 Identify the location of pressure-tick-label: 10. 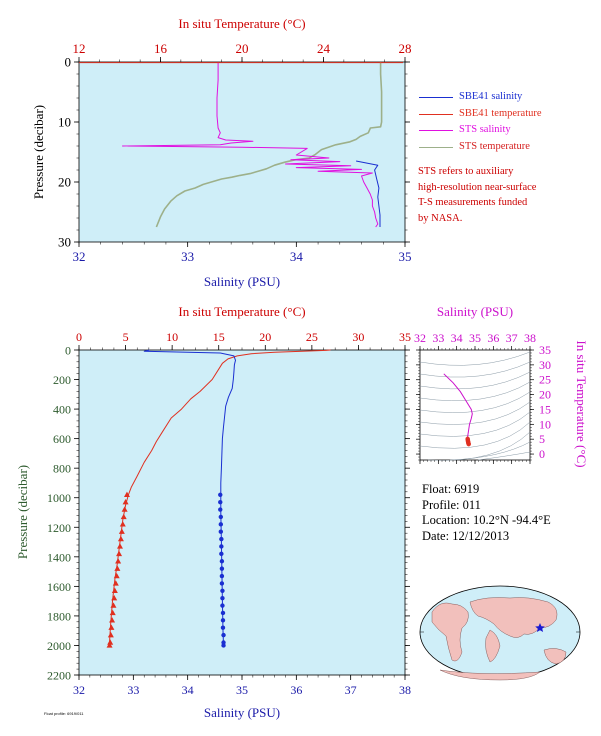
(64, 122).